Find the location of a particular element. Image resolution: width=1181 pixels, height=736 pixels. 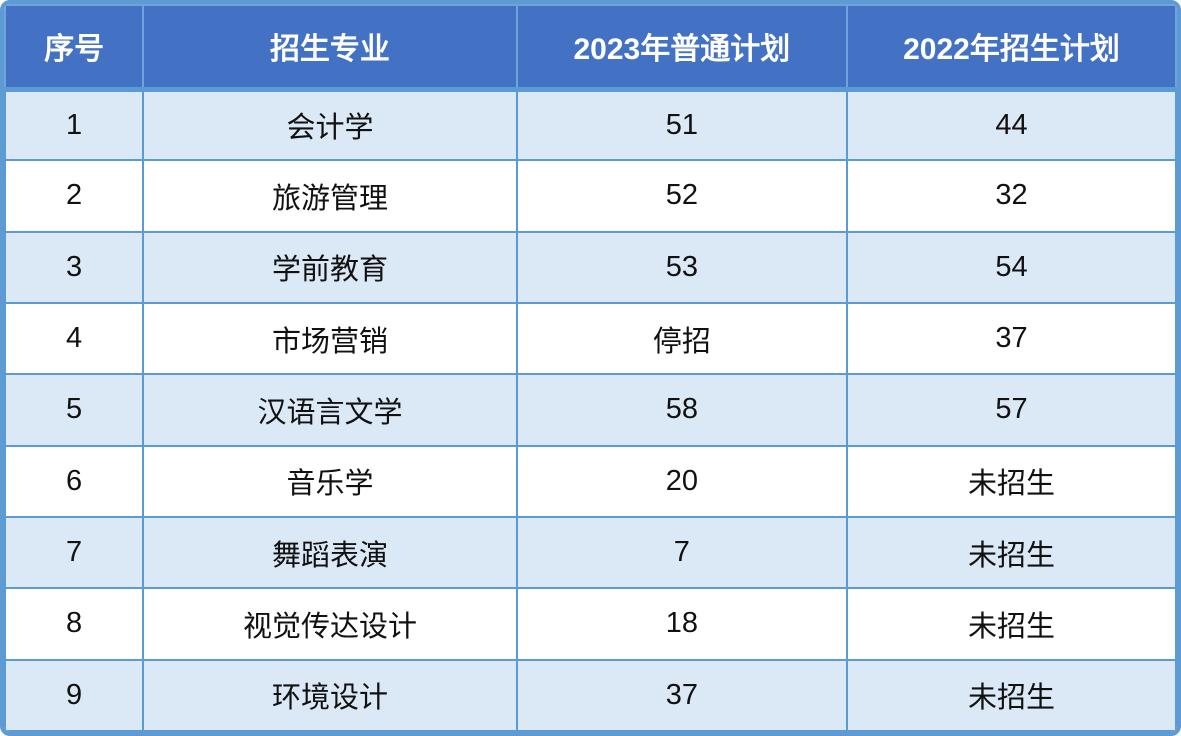

table-row: 8 视觉传达设计 18 未招生 is located at coordinates (590, 624).